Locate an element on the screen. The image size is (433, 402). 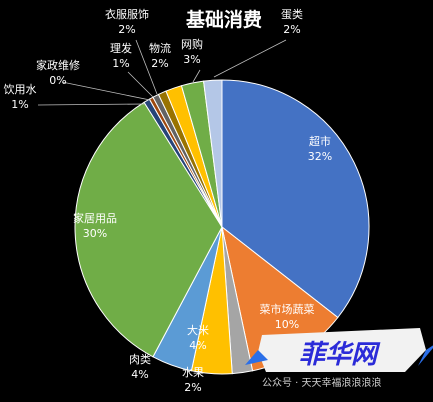
leader-lines is located at coordinates (162, 72).